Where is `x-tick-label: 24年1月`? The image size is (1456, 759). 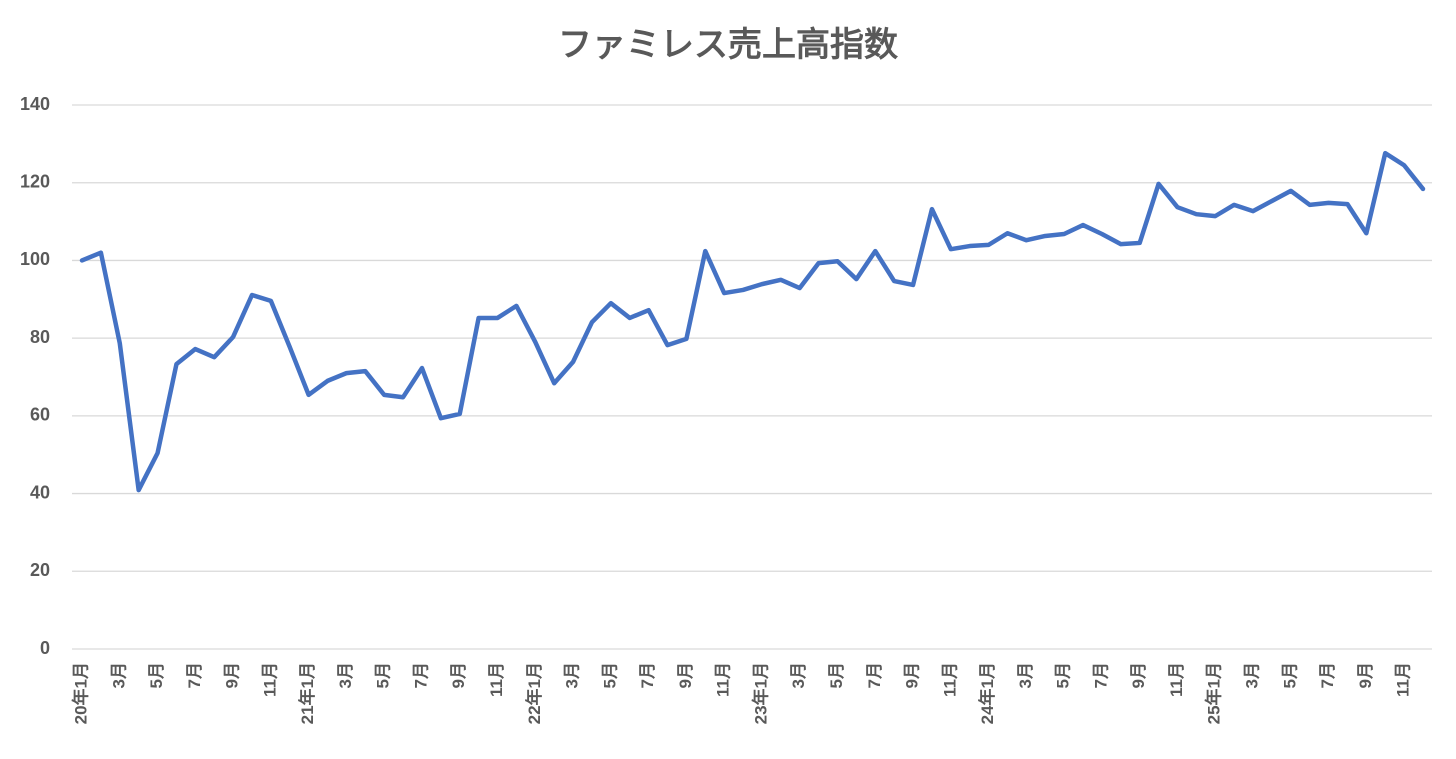 x-tick-label: 24年1月 is located at coordinates (987, 693).